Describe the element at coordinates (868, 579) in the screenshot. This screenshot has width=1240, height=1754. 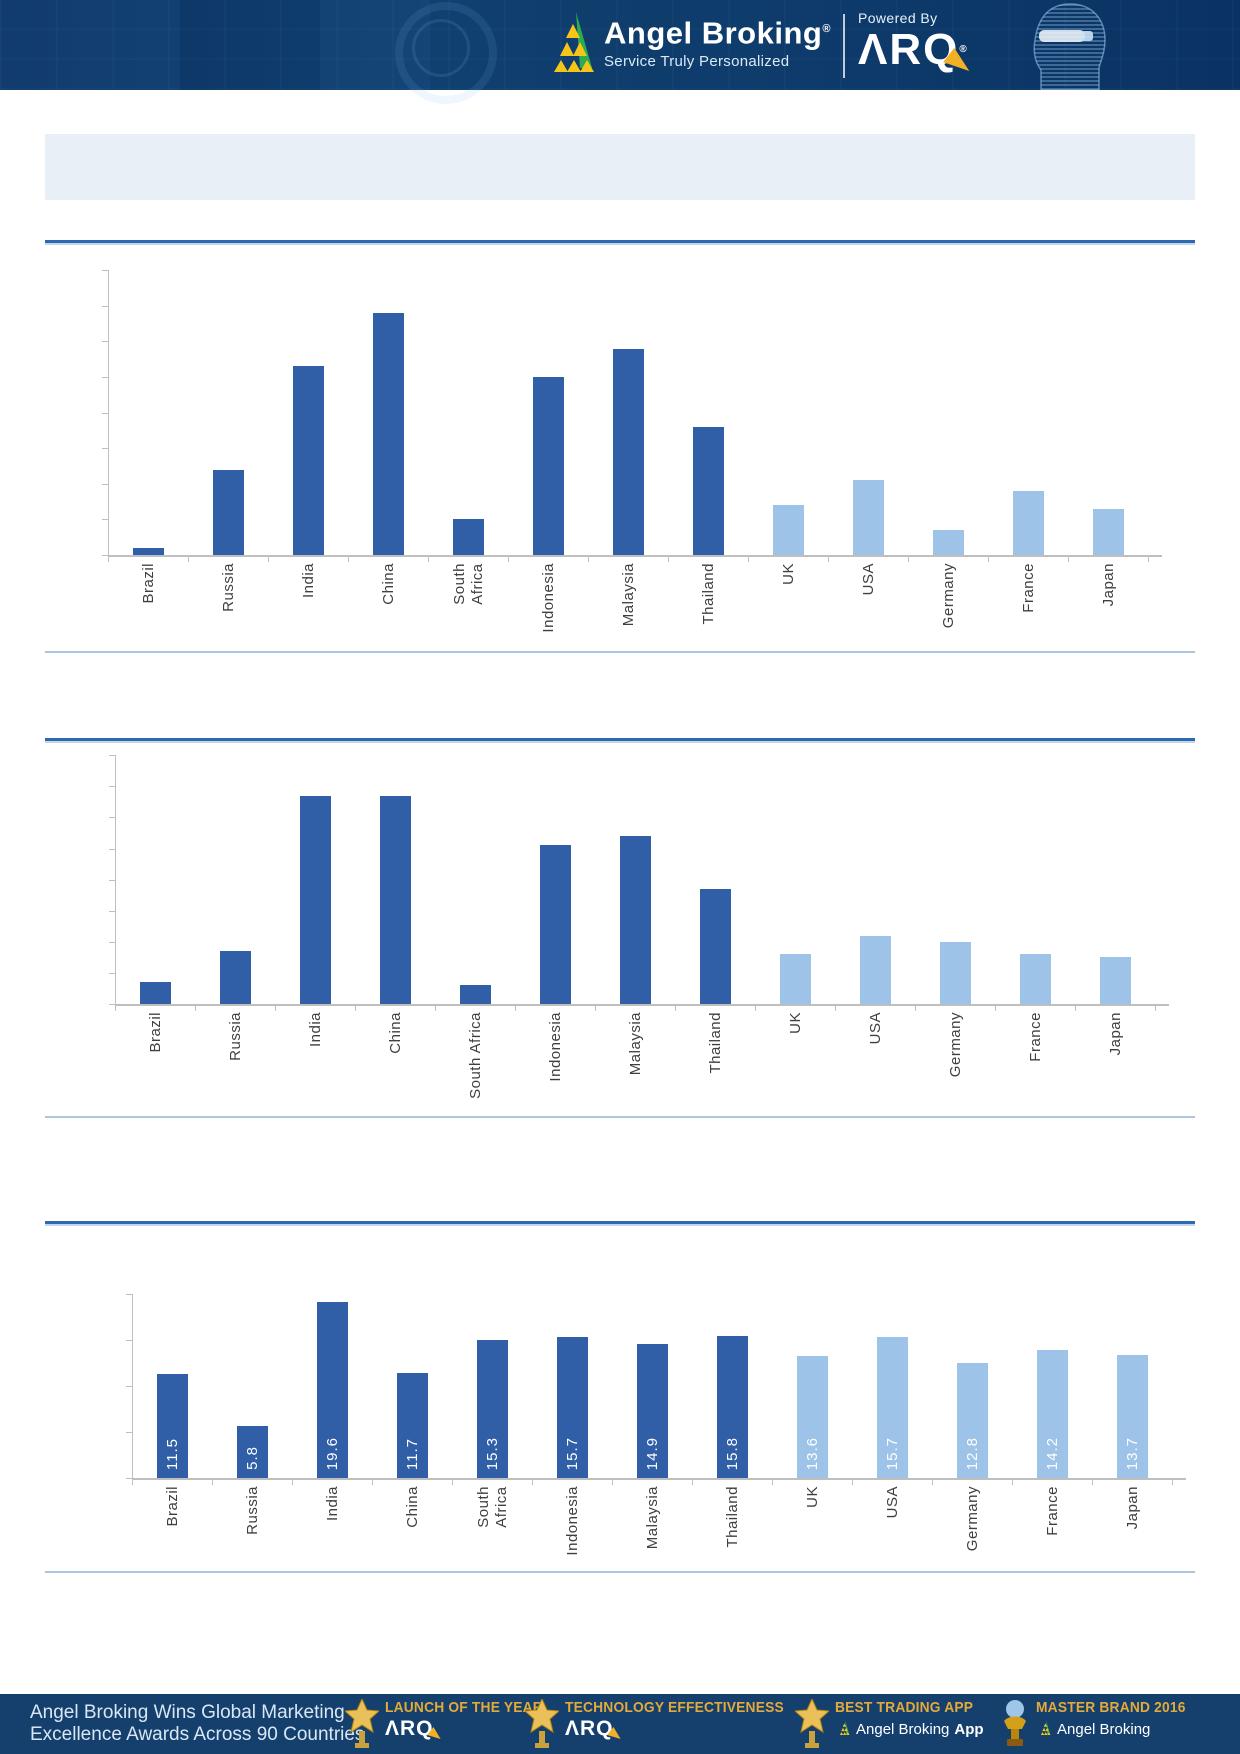
I see `axis-label-line: USA` at that location.